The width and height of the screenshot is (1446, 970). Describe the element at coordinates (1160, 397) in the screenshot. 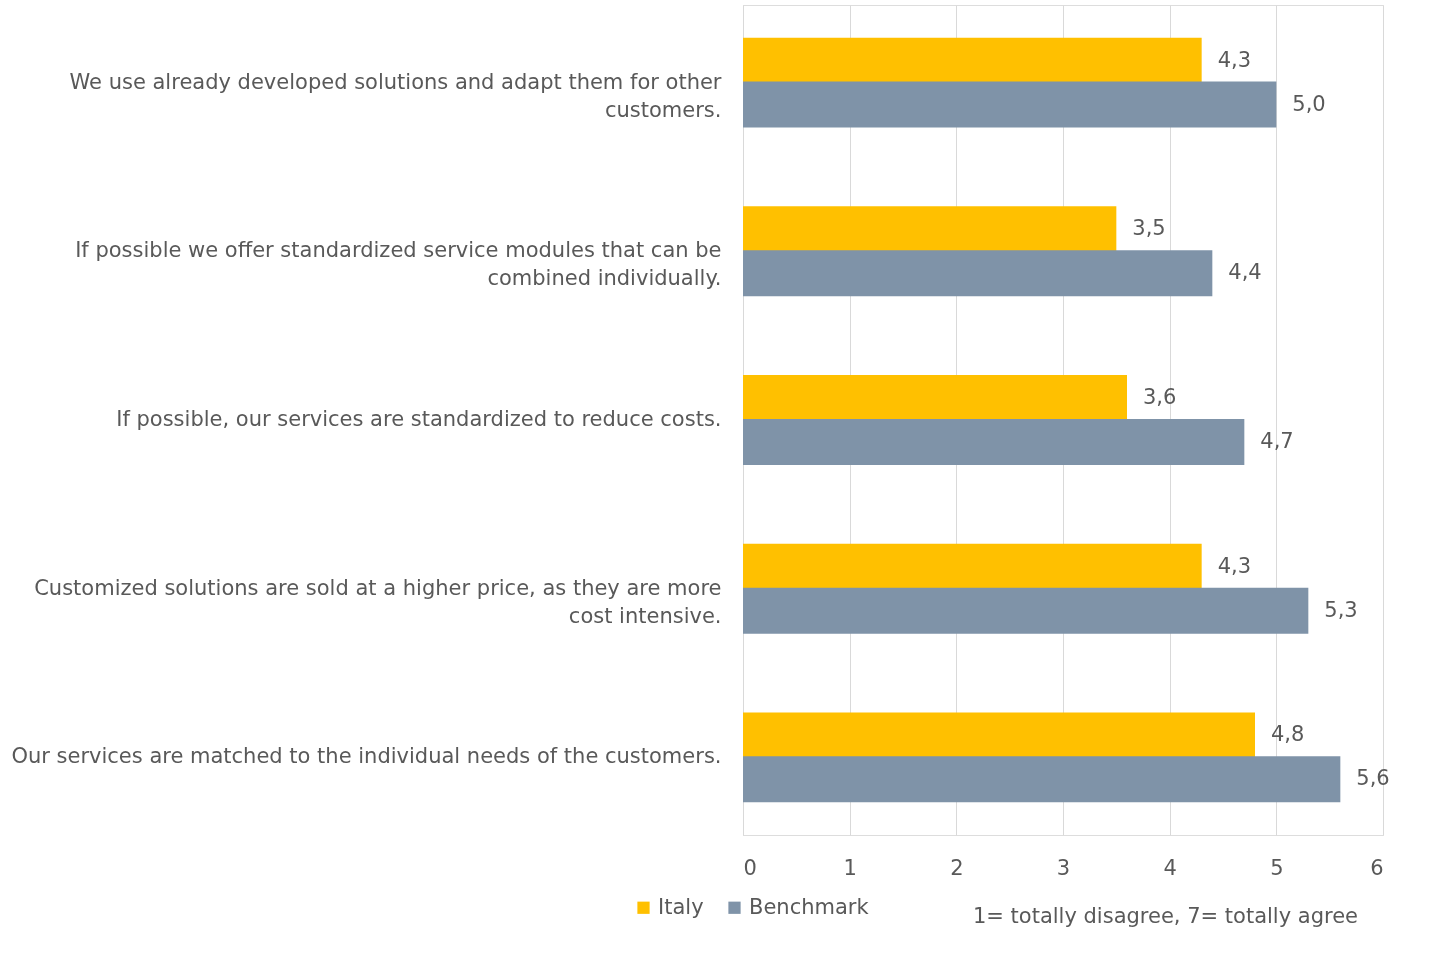

I see `data-label: 3,6` at that location.